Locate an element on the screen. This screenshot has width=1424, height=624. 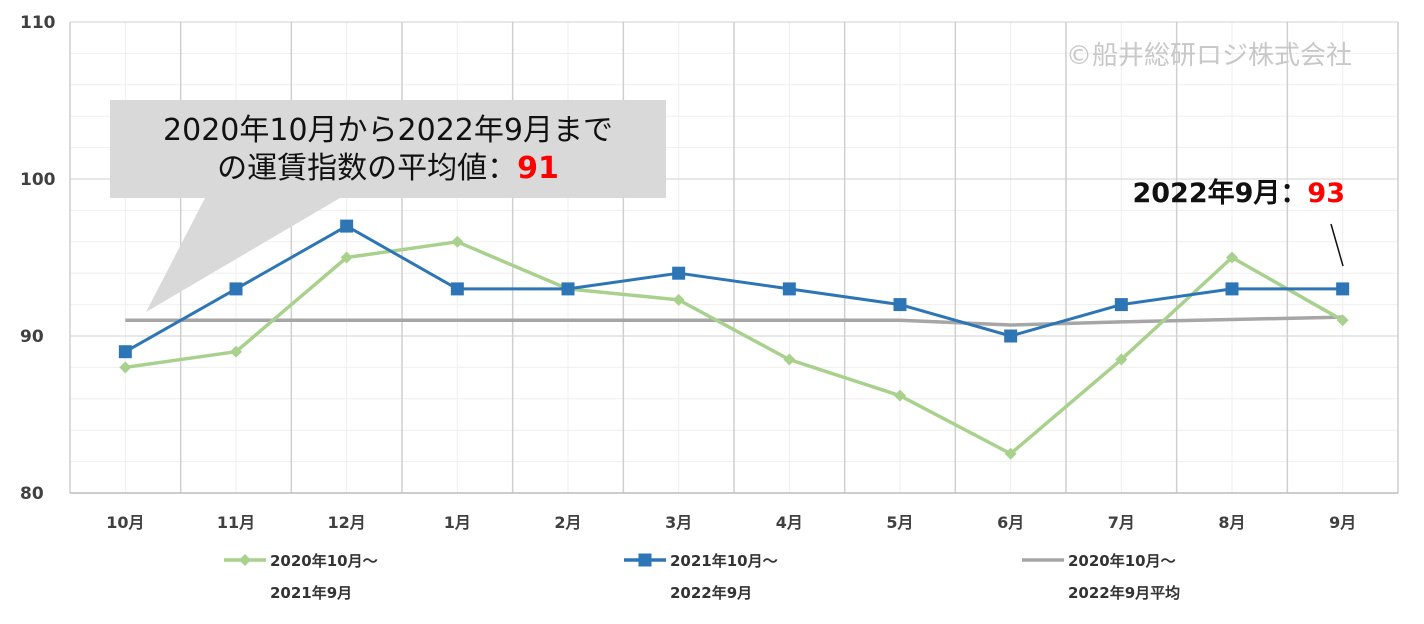
watermark-text: ©船井総研ロジ株式会社 is located at coordinates (1209, 56).